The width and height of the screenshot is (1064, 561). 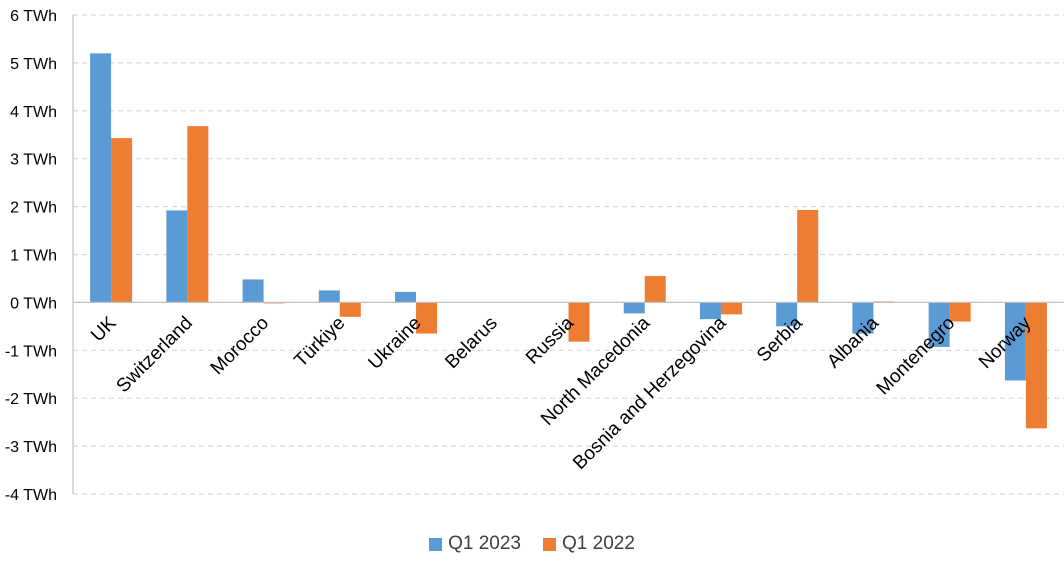 What do you see at coordinates (916, 356) in the screenshot?
I see `x-tick-label: Montenegro` at bounding box center [916, 356].